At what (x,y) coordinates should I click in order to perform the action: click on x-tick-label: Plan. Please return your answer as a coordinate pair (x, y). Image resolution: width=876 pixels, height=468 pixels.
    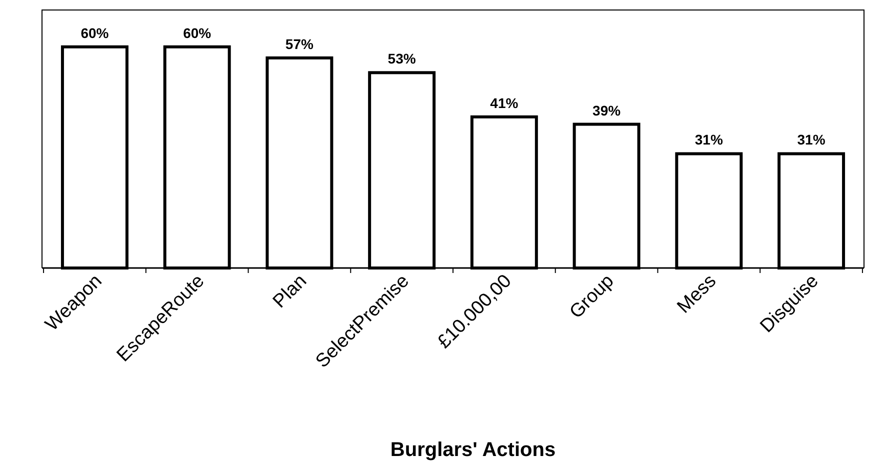
    Looking at the image, I should click on (290, 291).